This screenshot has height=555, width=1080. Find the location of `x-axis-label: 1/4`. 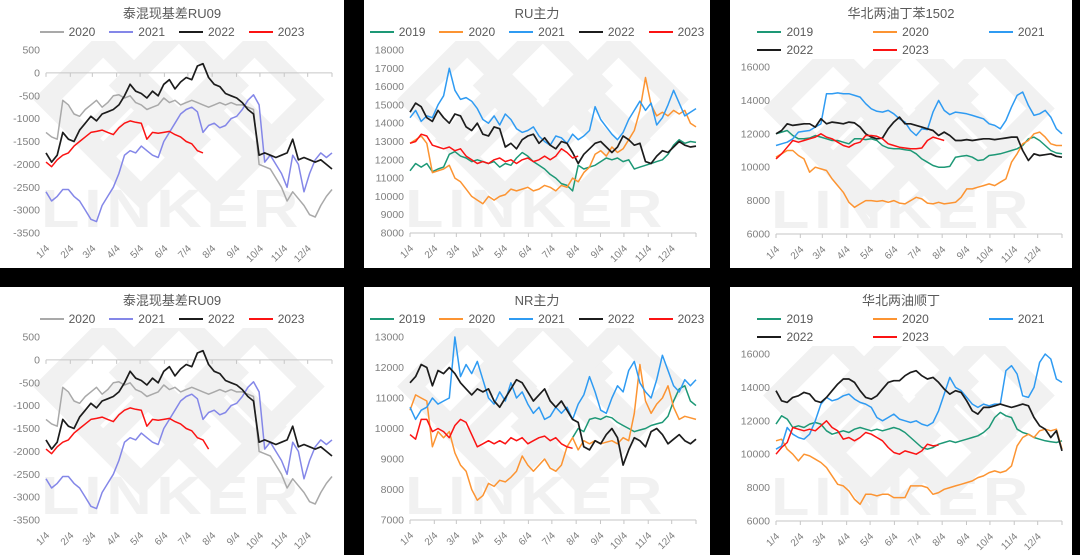

x-axis-label: 1/4 is located at coordinates (774, 540).